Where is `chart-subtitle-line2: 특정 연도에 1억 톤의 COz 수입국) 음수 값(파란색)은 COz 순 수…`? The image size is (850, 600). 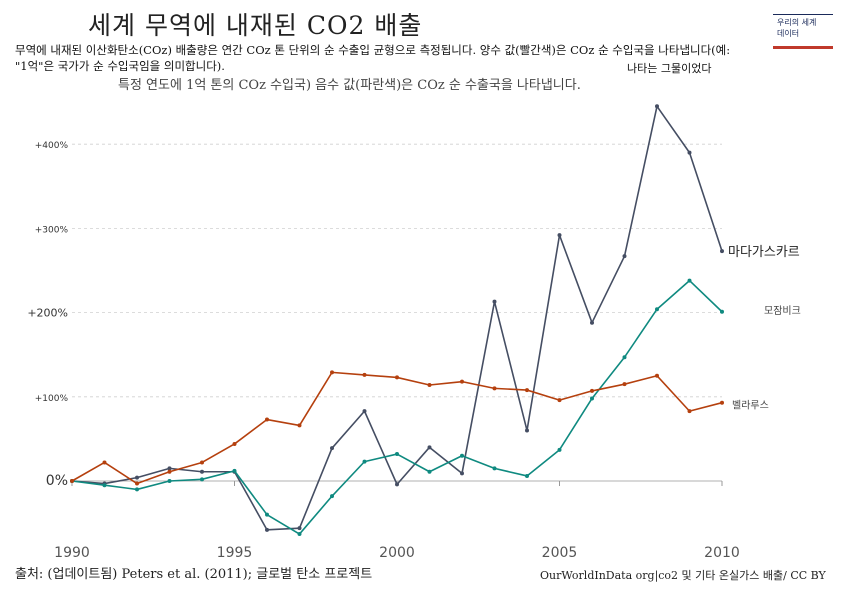
chart-subtitle-line2: 특정 연도에 1억 톤의 COz 수입국) 음수 값(파란색)은 COz 순 수… is located at coordinates (349, 85).